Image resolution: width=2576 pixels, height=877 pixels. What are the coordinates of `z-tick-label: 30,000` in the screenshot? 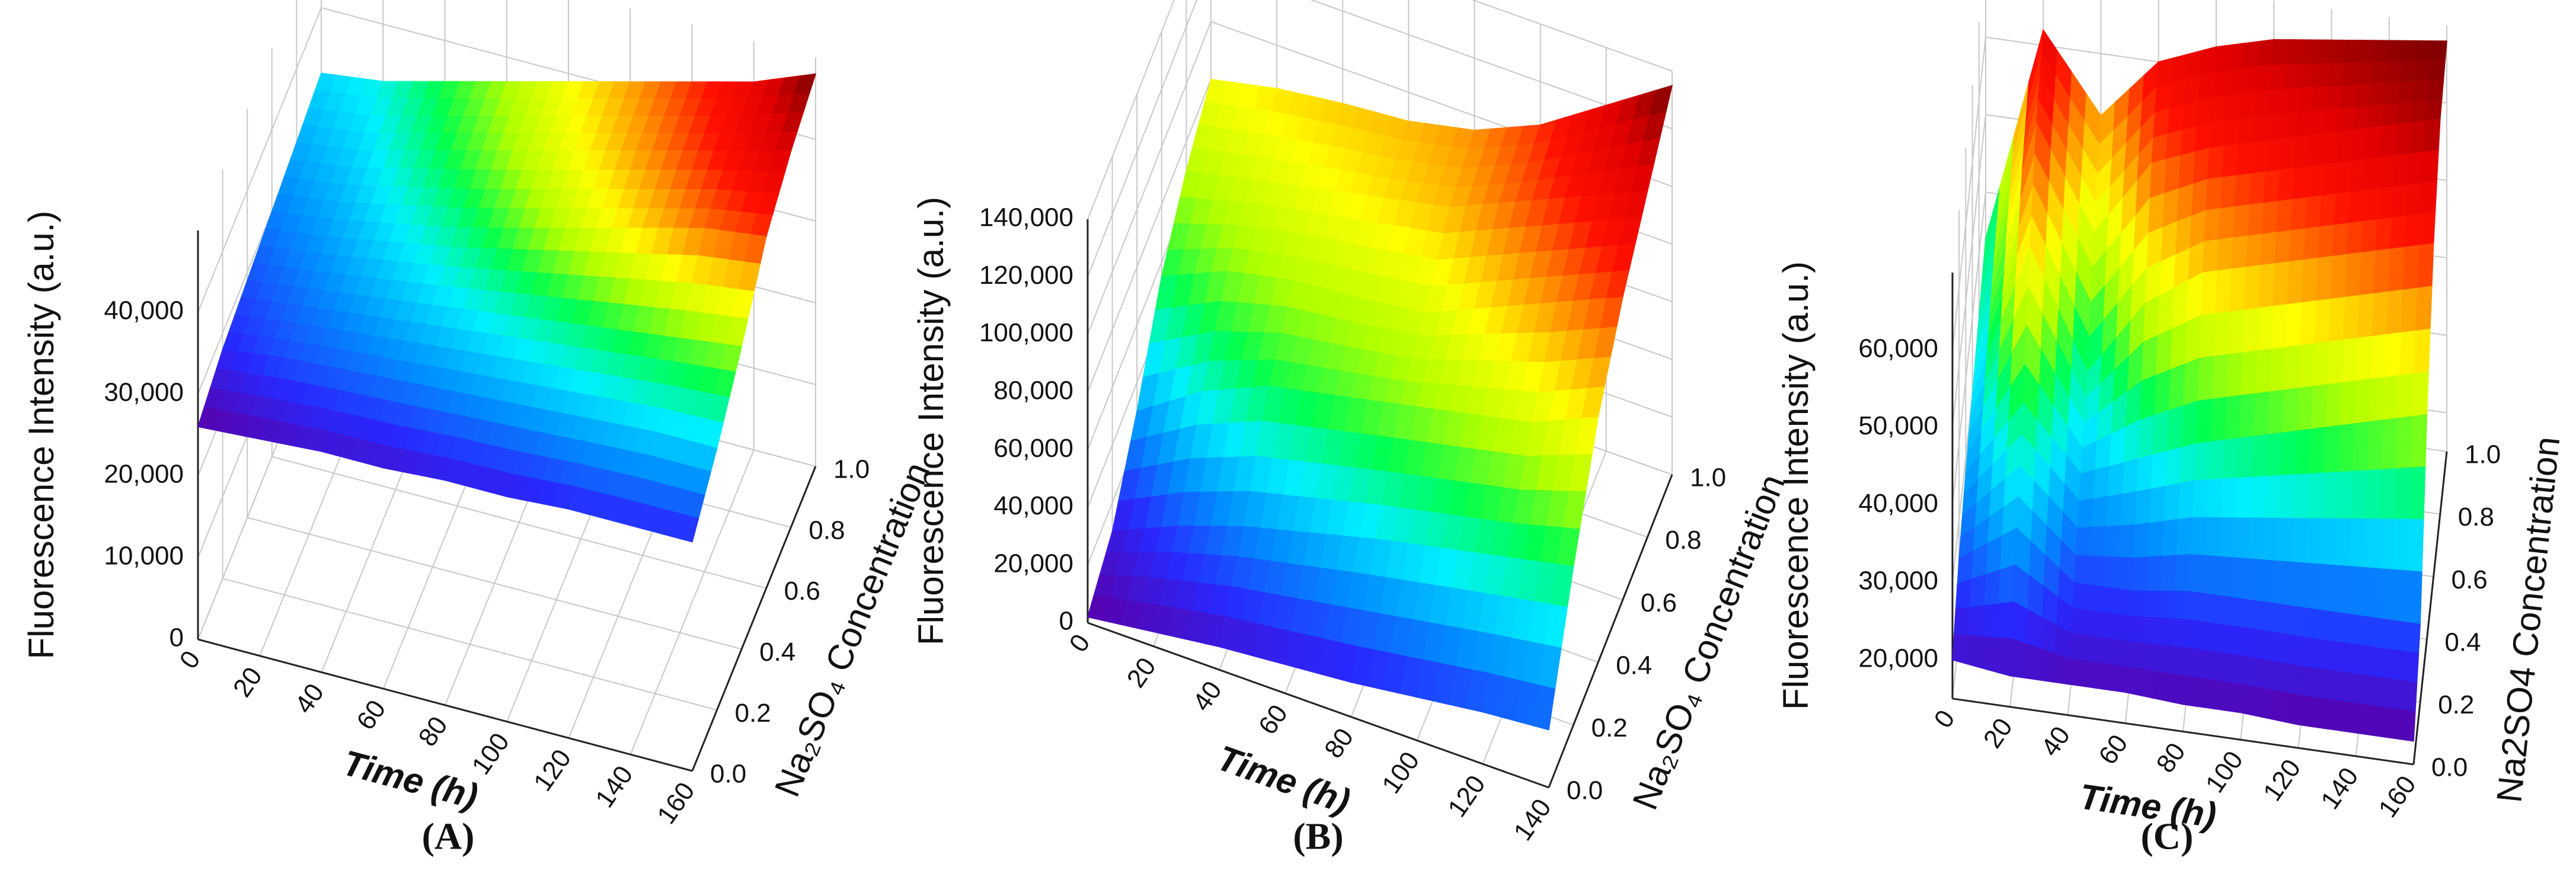 It's located at (144, 392).